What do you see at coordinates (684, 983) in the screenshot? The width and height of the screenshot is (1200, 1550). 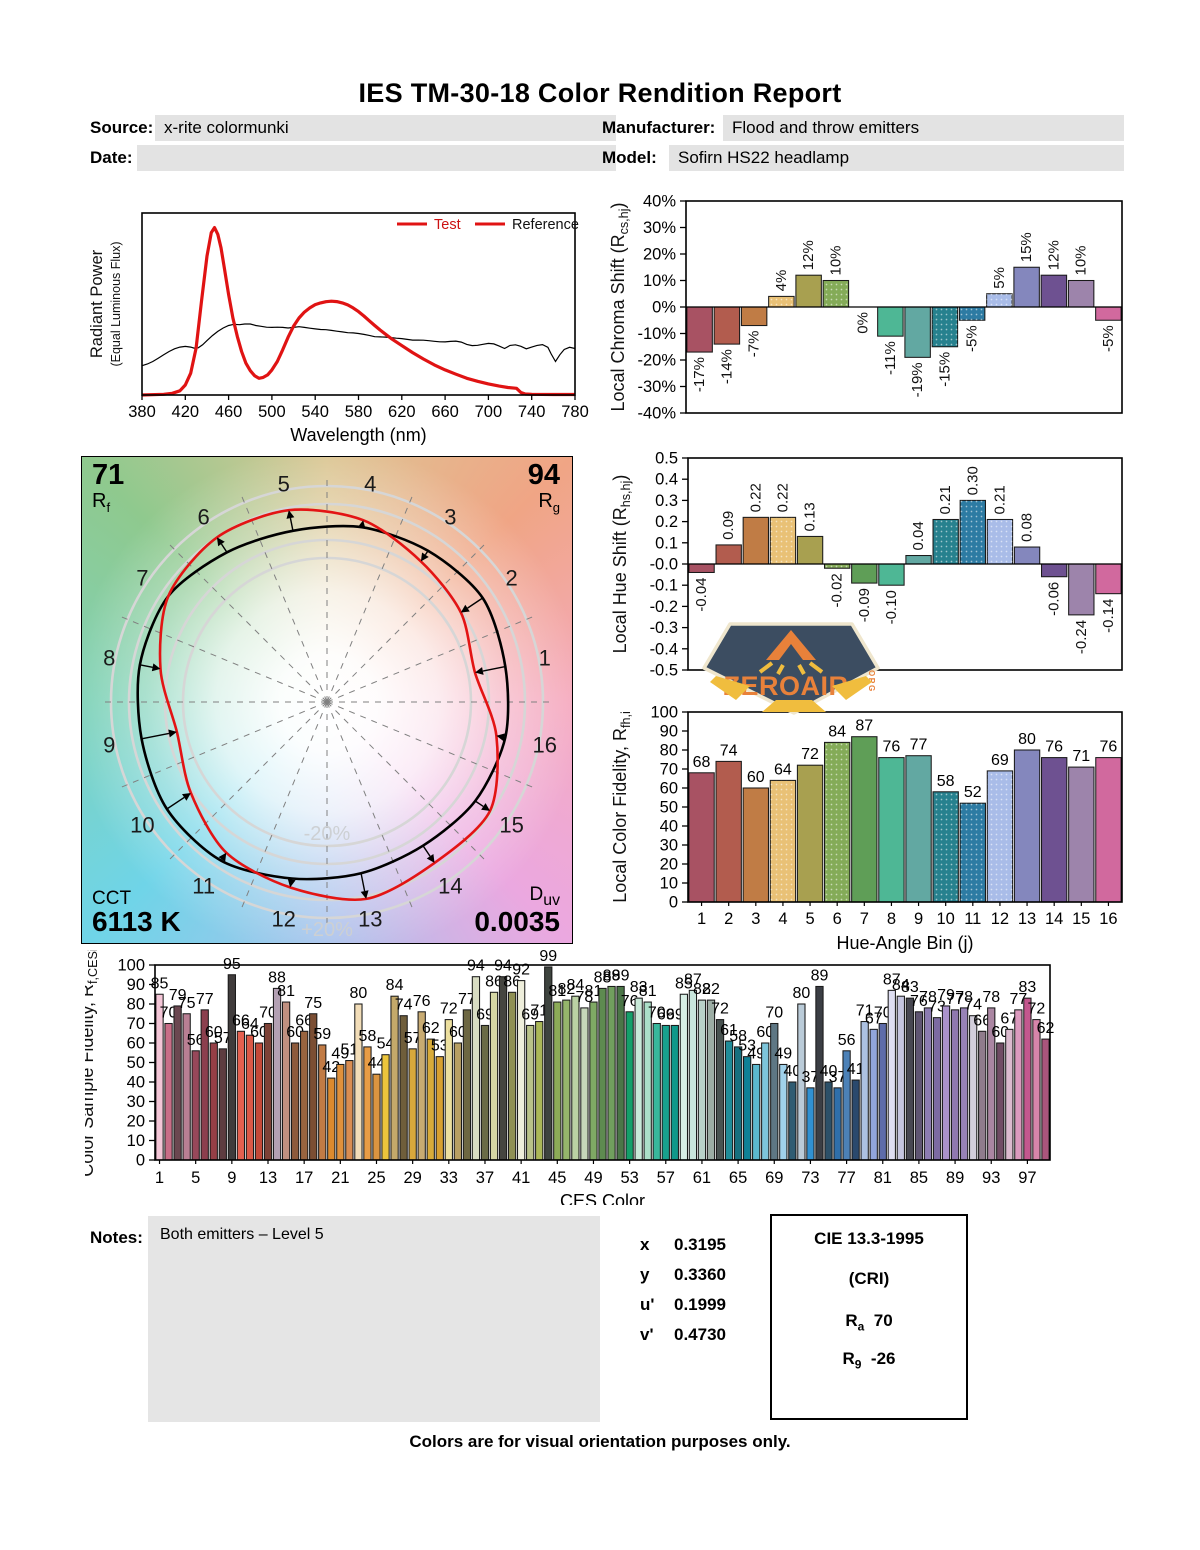 I see `svg-text: 85` at bounding box center [684, 983].